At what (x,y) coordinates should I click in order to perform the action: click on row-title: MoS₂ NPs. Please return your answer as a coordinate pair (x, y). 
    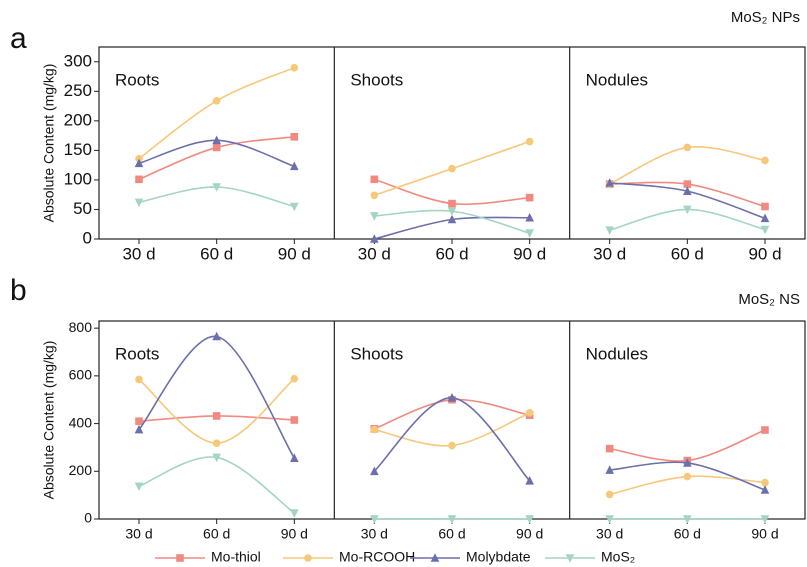
    Looking at the image, I should click on (765, 17).